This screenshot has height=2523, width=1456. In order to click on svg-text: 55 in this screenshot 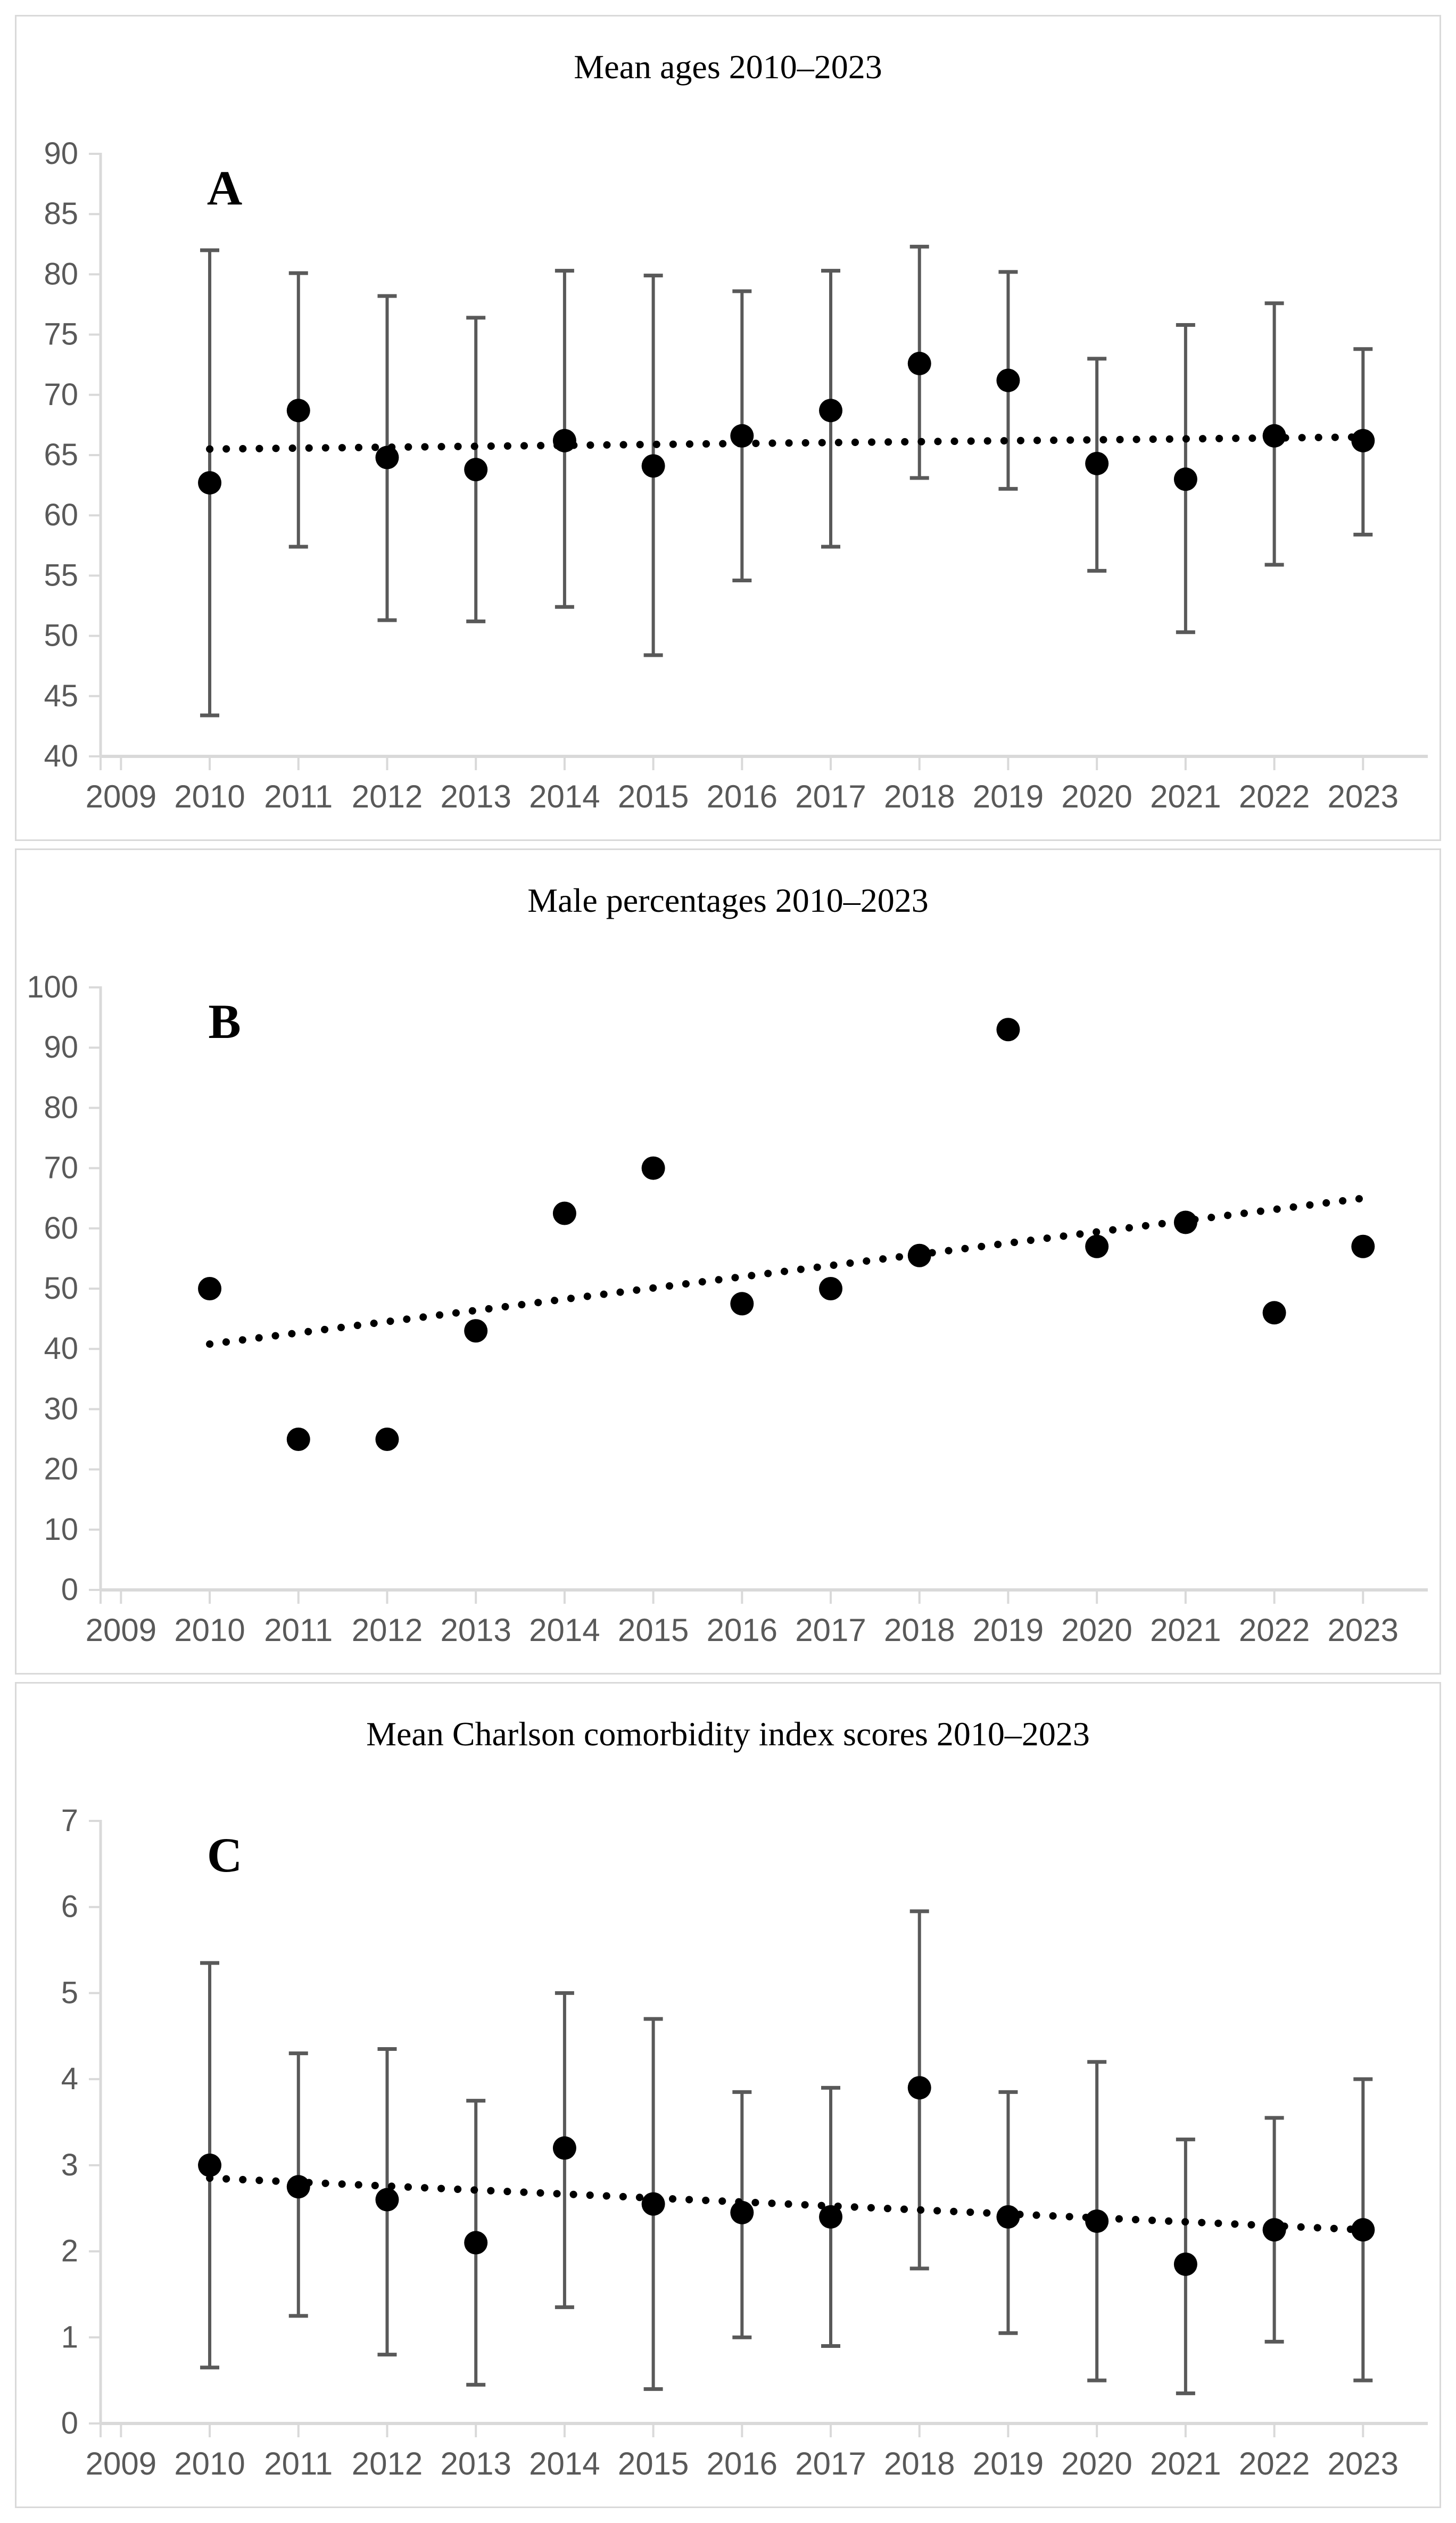, I will do `click(61, 575)`.